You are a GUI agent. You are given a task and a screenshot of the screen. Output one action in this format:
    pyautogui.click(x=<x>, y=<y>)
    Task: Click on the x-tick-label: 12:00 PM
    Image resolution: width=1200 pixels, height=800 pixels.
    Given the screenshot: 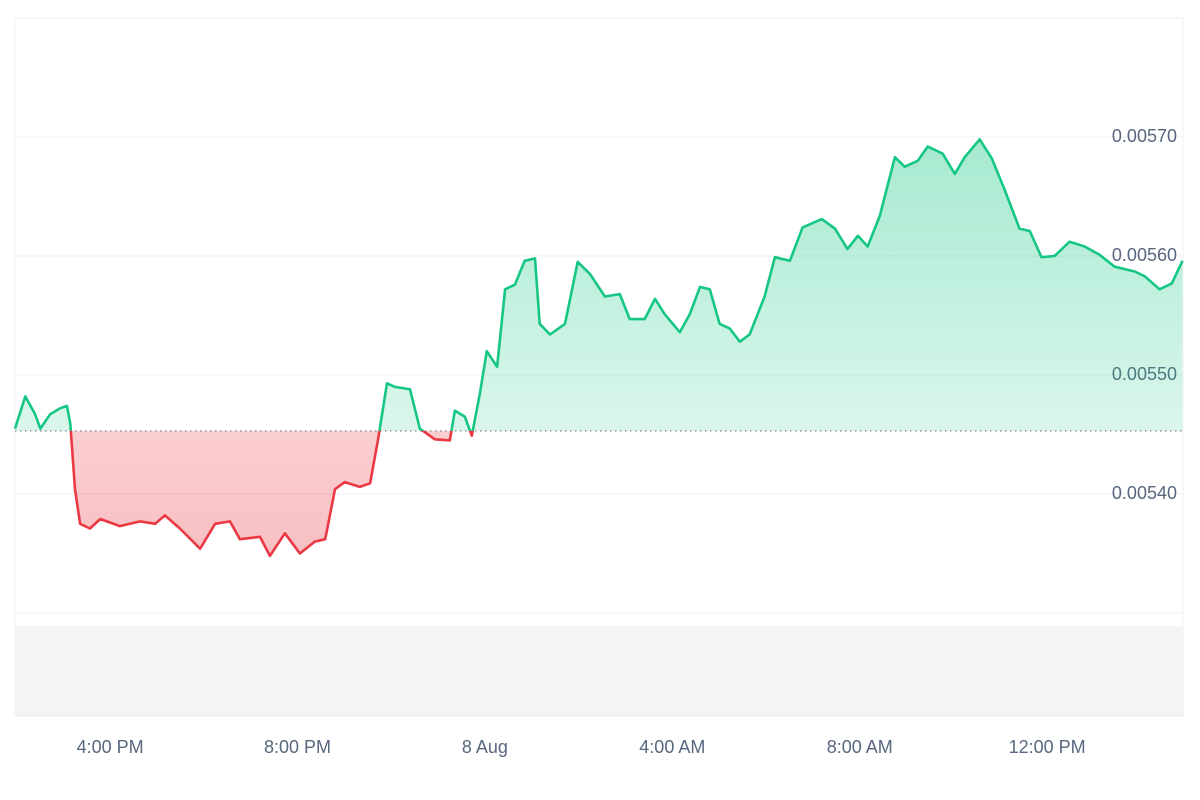 What is the action you would take?
    pyautogui.click(x=1047, y=747)
    